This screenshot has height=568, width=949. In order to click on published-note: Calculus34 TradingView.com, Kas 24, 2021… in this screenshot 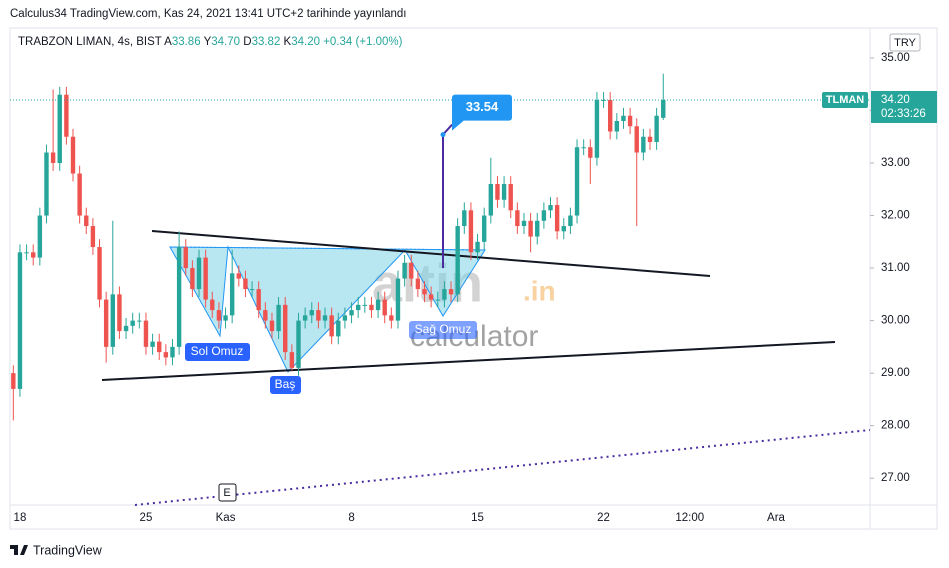, I will do `click(208, 14)`.